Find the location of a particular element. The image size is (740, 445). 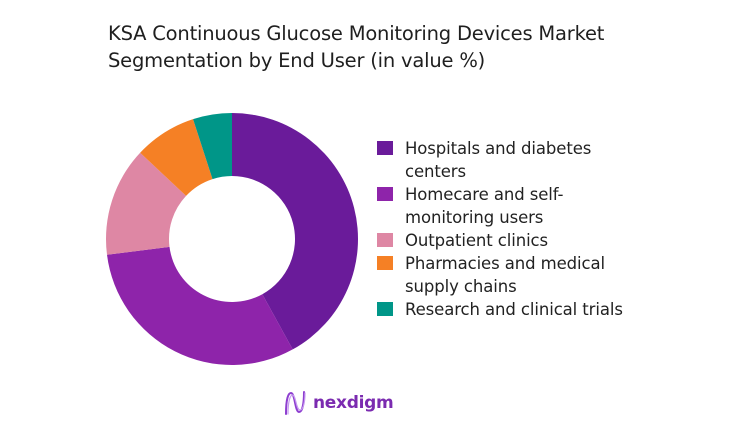

legend-label: Hospitals and diabetes centers is located at coordinates (498, 160).